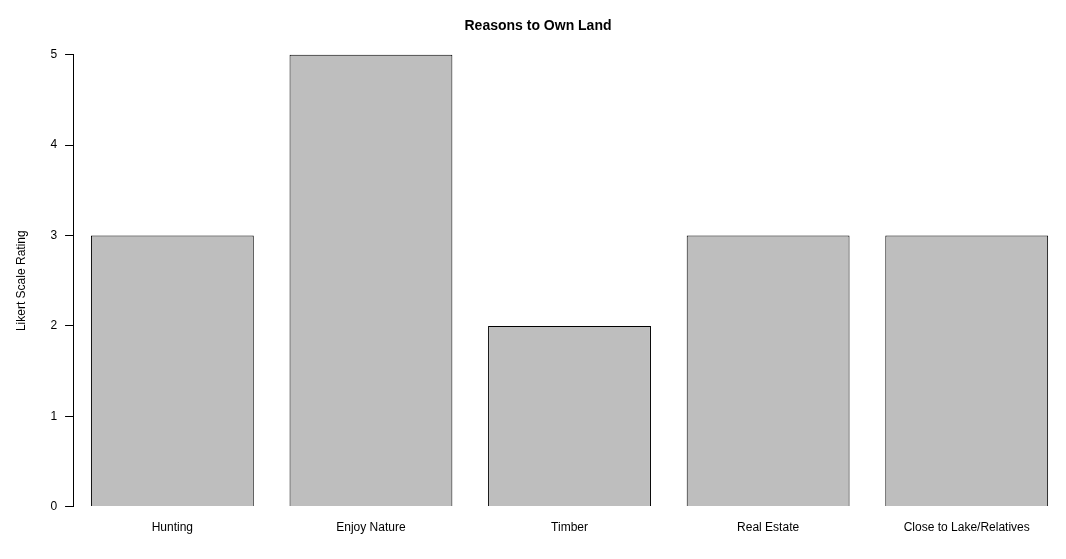 The image size is (1066, 559). Describe the element at coordinates (54, 54) in the screenshot. I see `y-tick-label: 5` at that location.